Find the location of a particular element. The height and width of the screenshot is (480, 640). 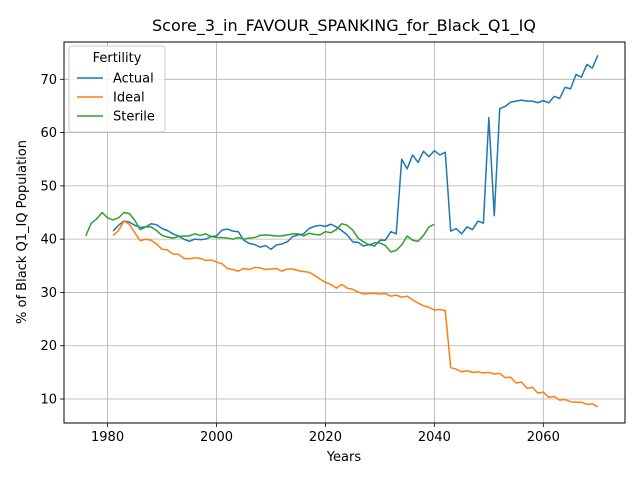

x-tick-label: 2000 is located at coordinates (216, 437).